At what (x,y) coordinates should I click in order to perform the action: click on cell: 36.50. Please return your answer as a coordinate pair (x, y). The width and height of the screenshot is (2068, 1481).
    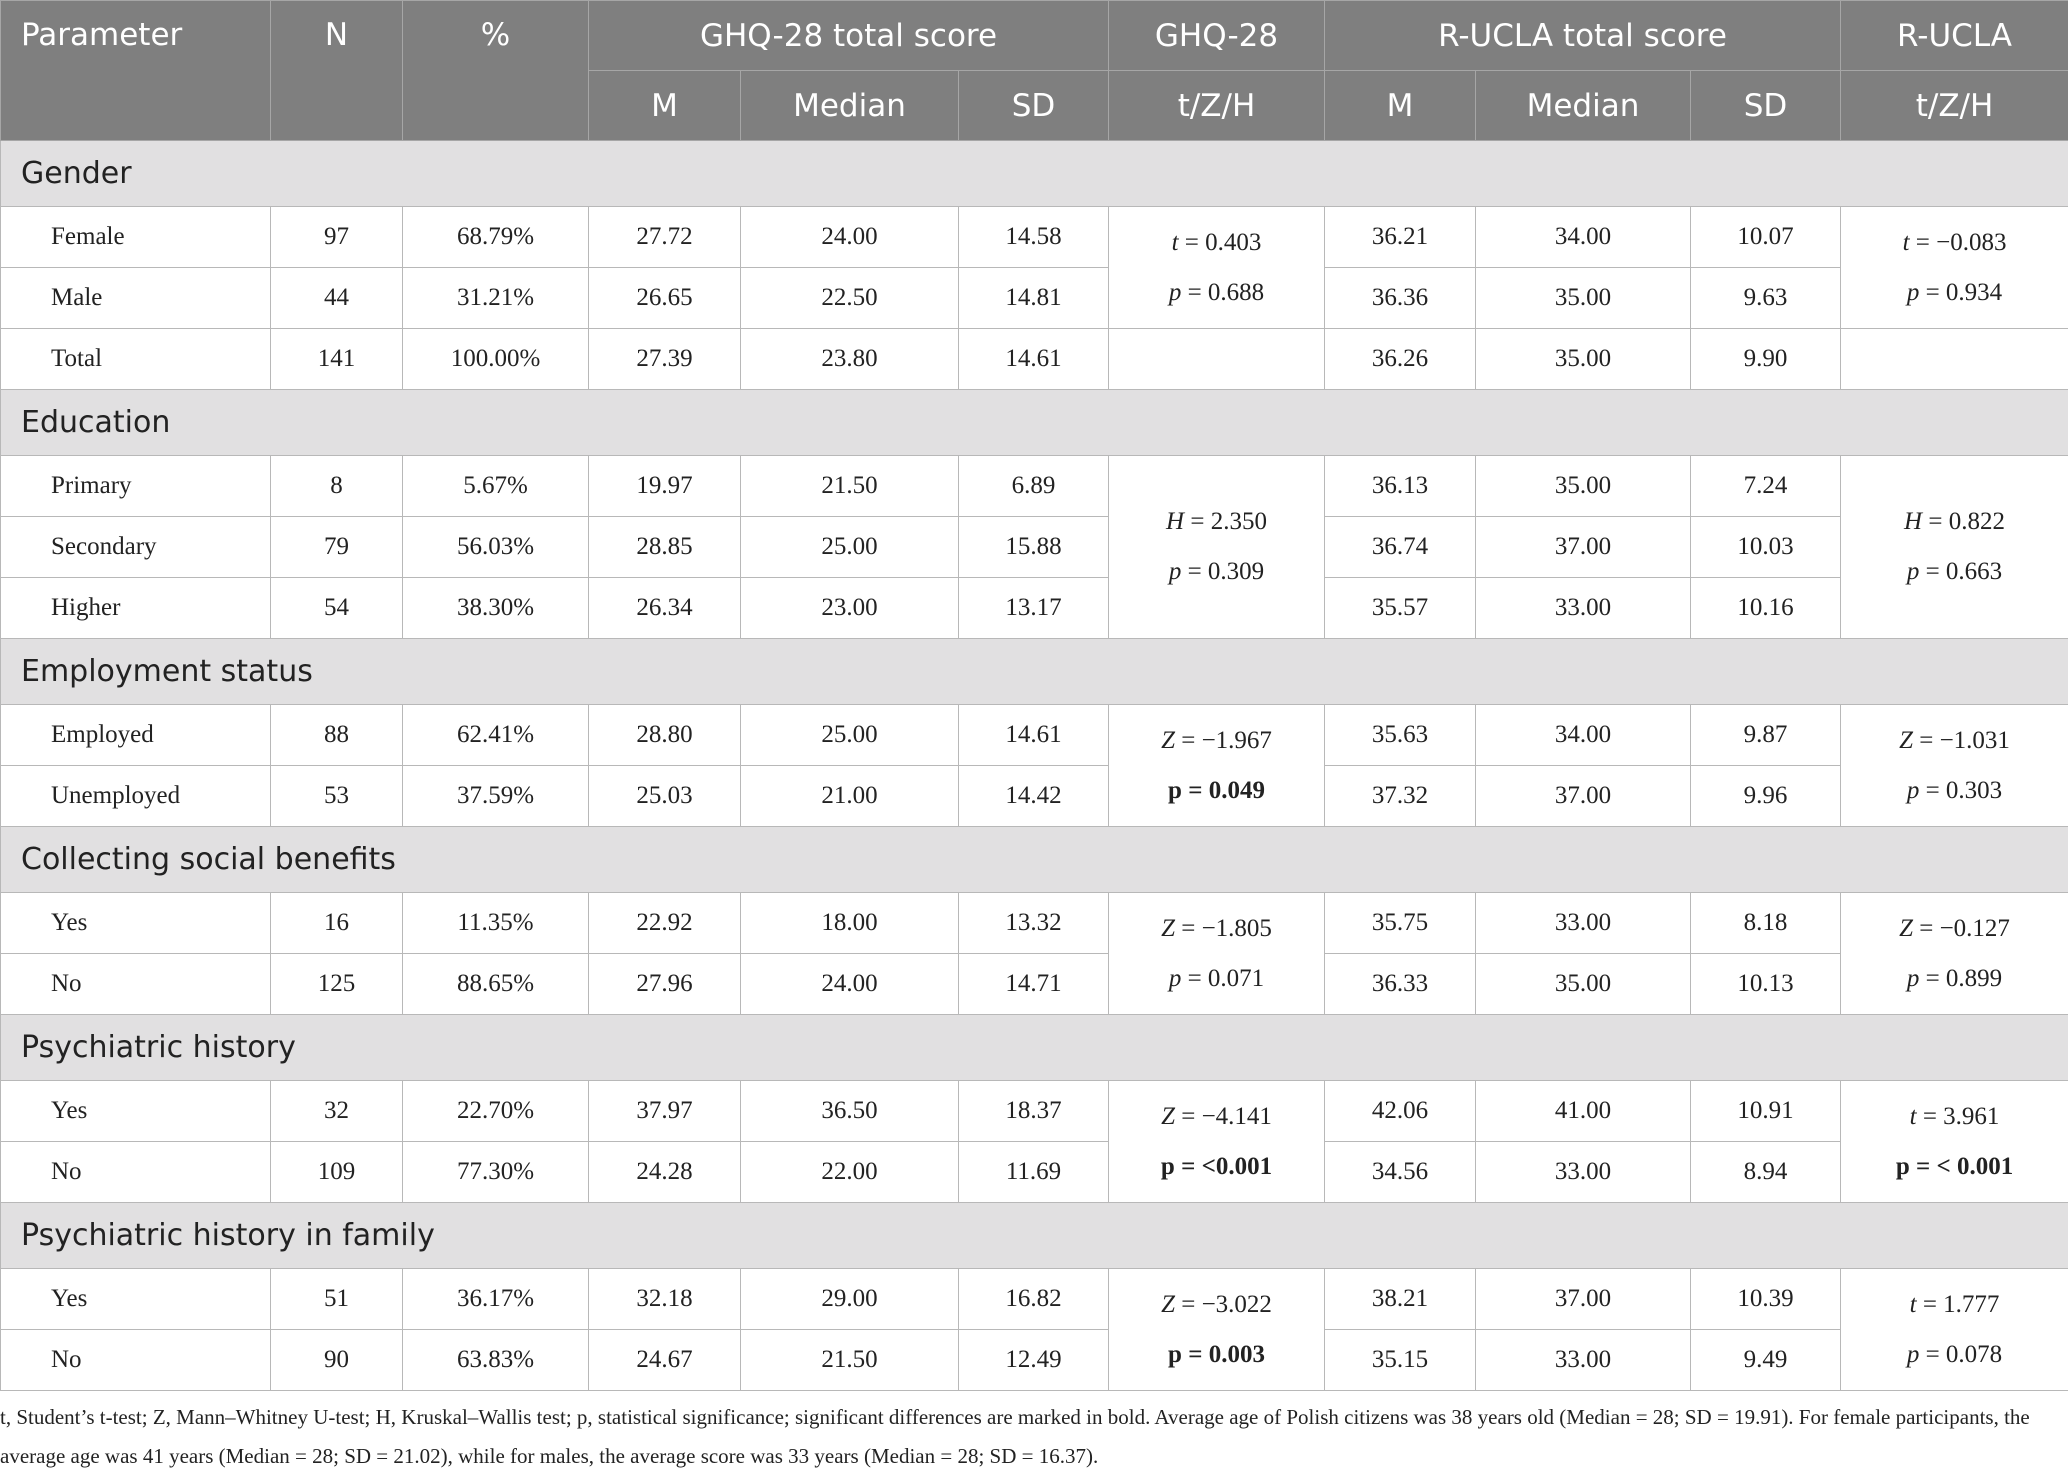
    Looking at the image, I should click on (849, 1111).